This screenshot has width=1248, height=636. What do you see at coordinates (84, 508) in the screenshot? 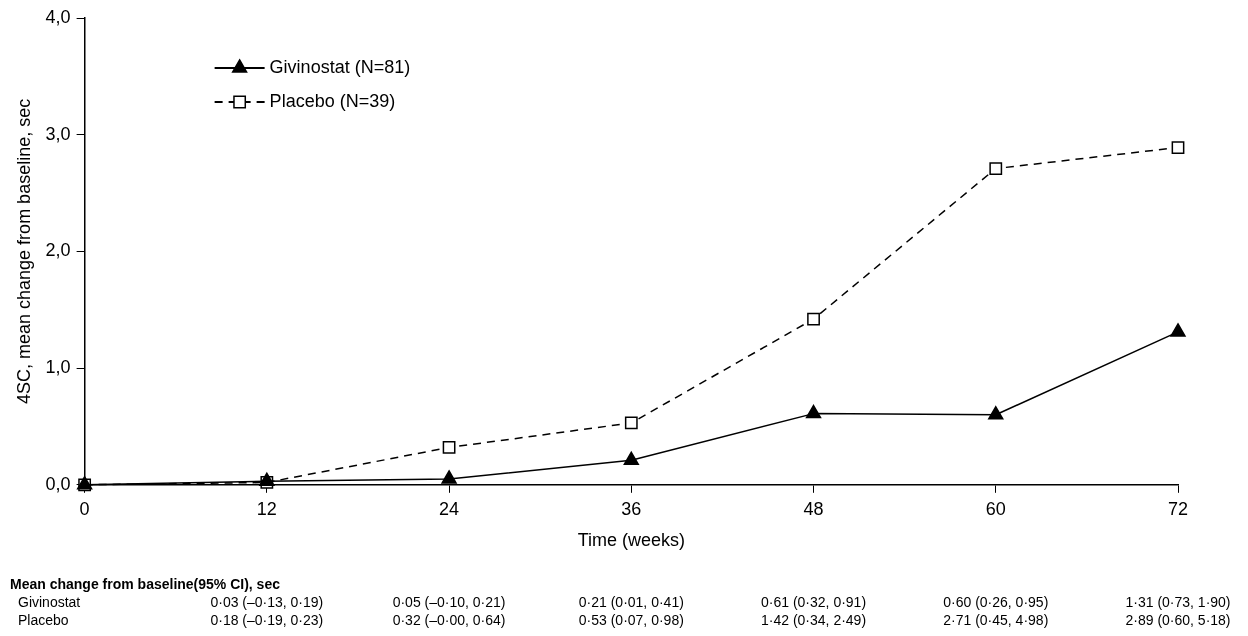
I see `x-tick-label: 0` at bounding box center [84, 508].